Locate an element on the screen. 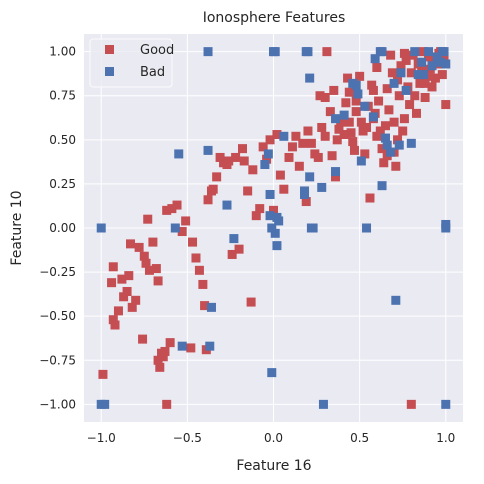 Image resolution: width=484 pixels, height=484 pixels. y-tick-label: 0.25 is located at coordinates (62, 184).